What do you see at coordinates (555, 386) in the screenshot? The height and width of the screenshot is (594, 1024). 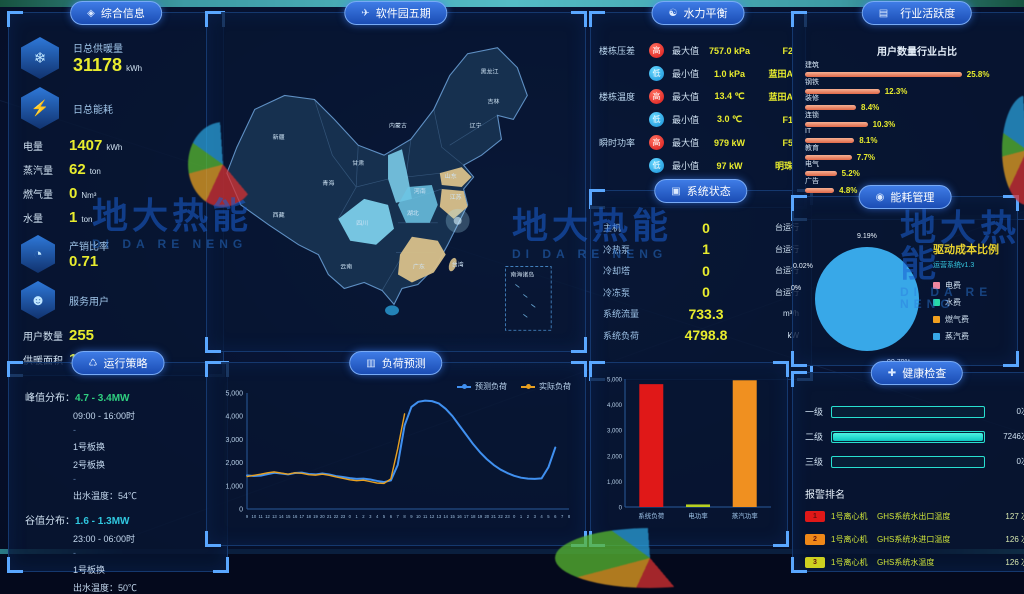 I see `legend-label: 实际负荷` at bounding box center [555, 386].